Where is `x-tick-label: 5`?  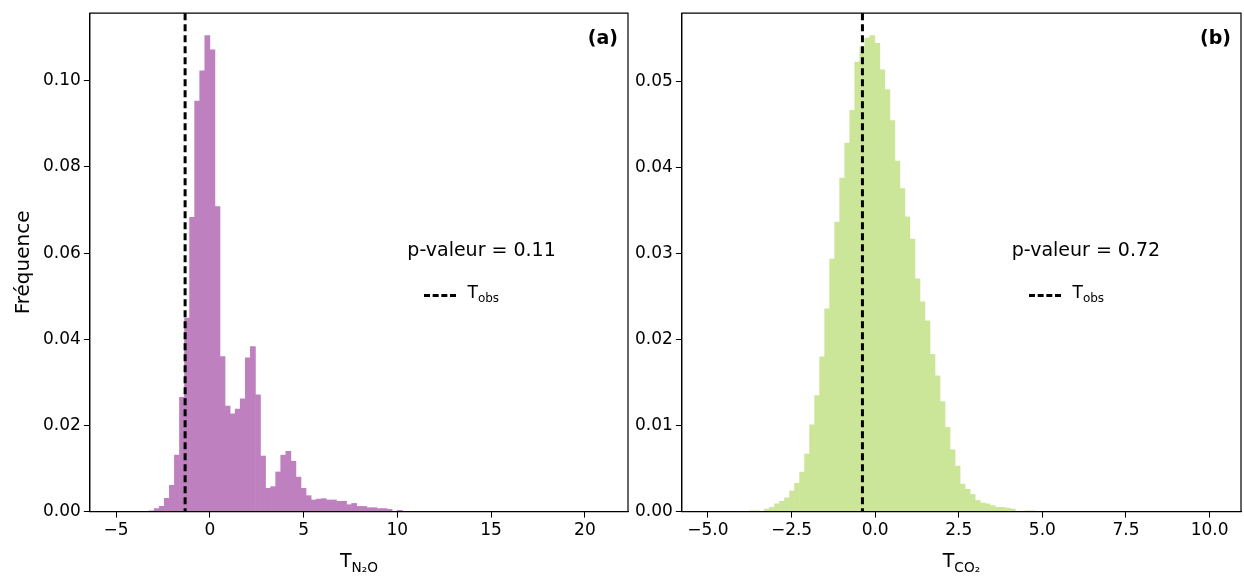
x-tick-label: 5 is located at coordinates (304, 529).